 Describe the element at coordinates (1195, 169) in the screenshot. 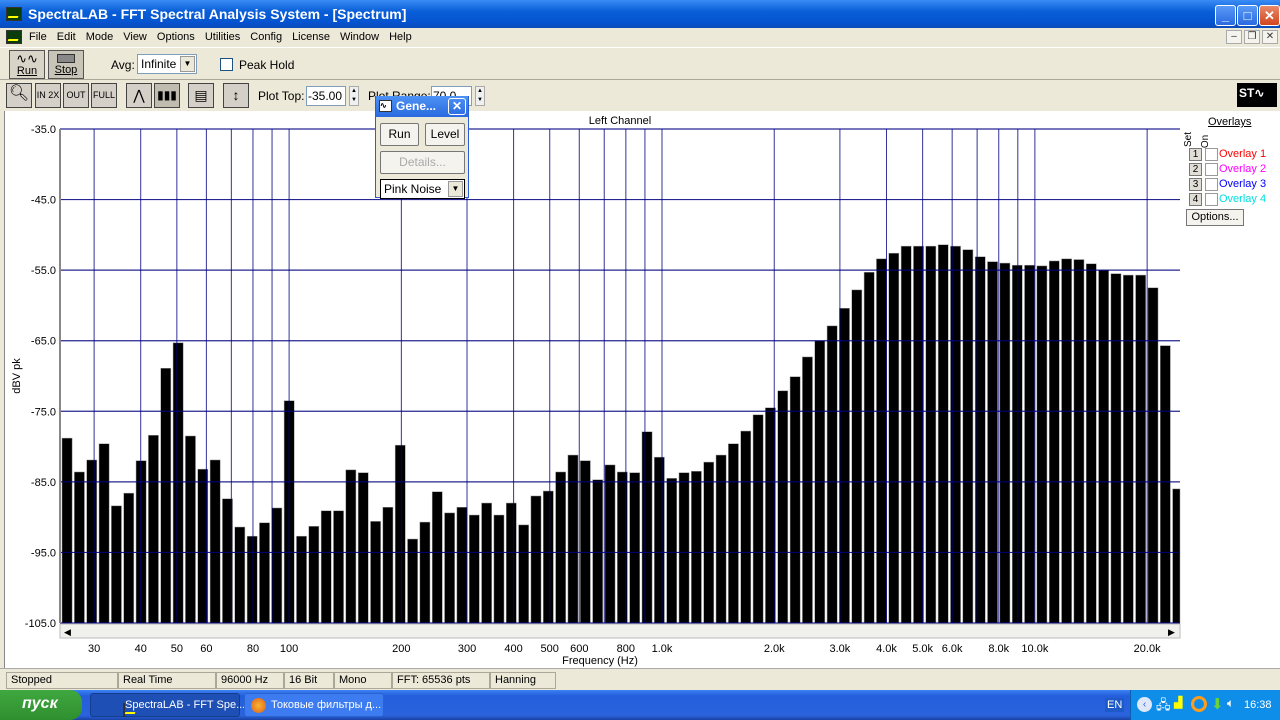

I see `overlay-set-button: 2` at that location.